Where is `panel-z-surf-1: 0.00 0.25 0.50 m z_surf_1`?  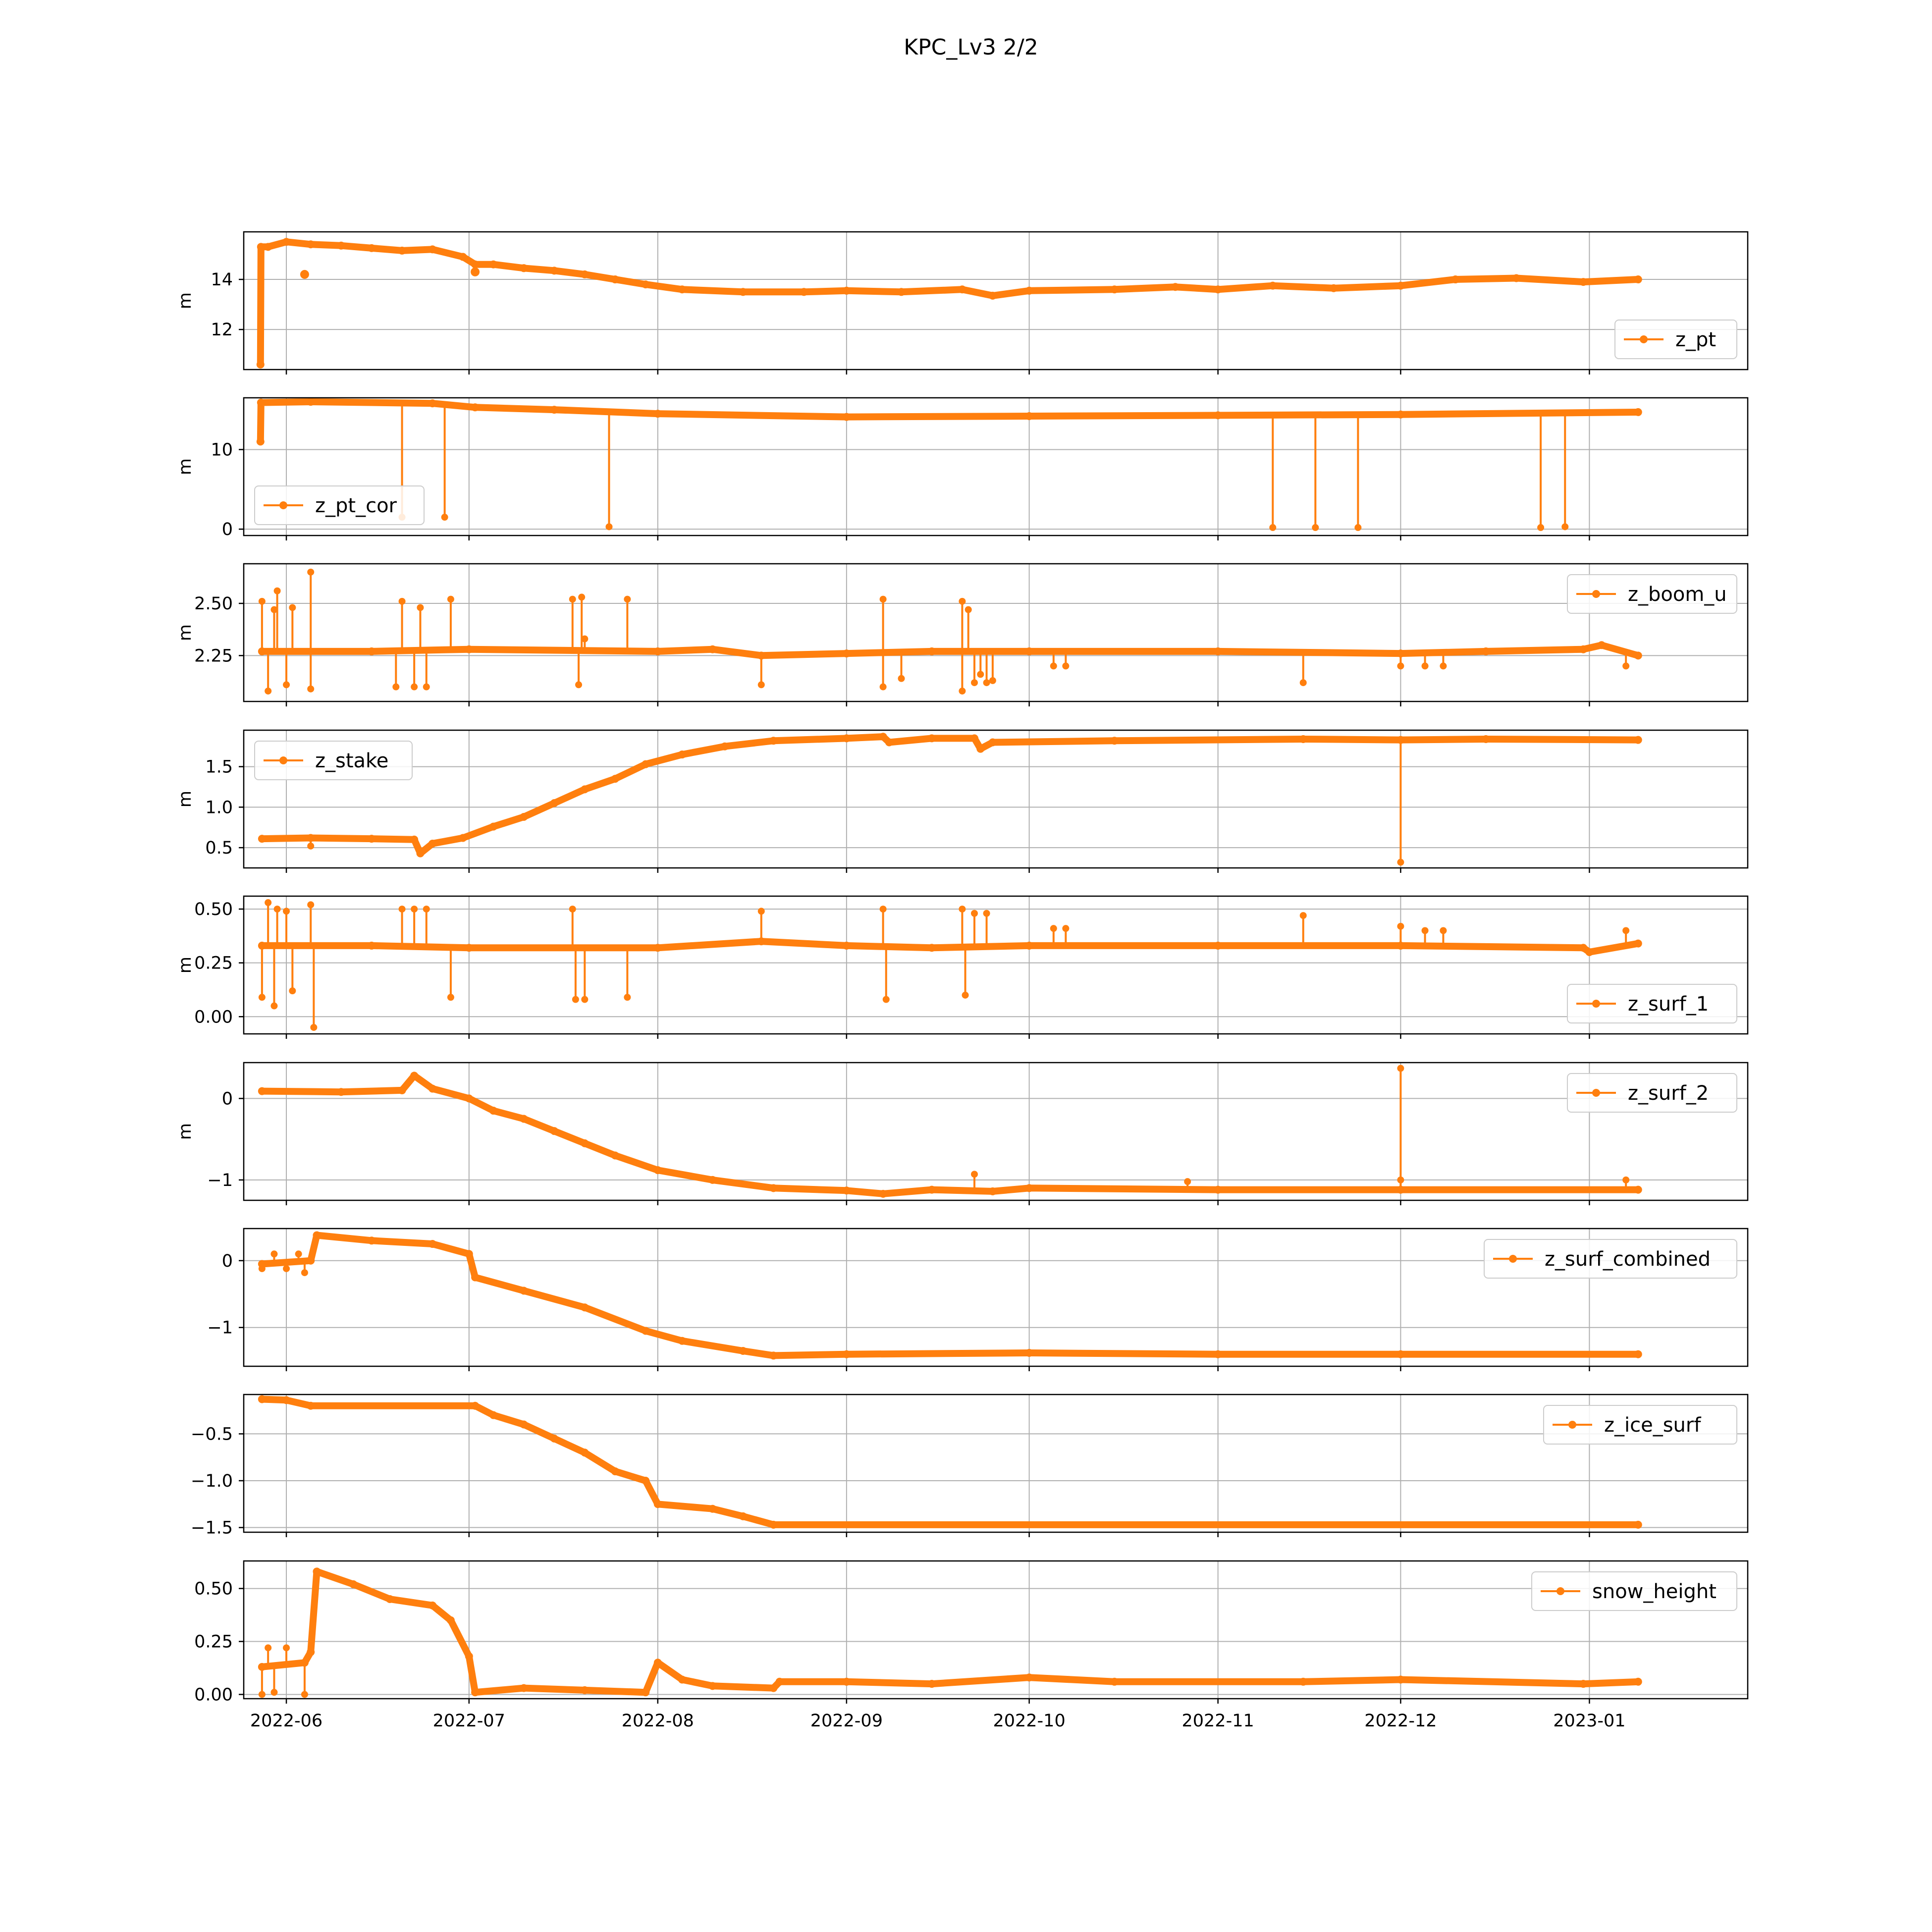 panel-z-surf-1: 0.00 0.25 0.50 m z_surf_1 is located at coordinates (962, 967).